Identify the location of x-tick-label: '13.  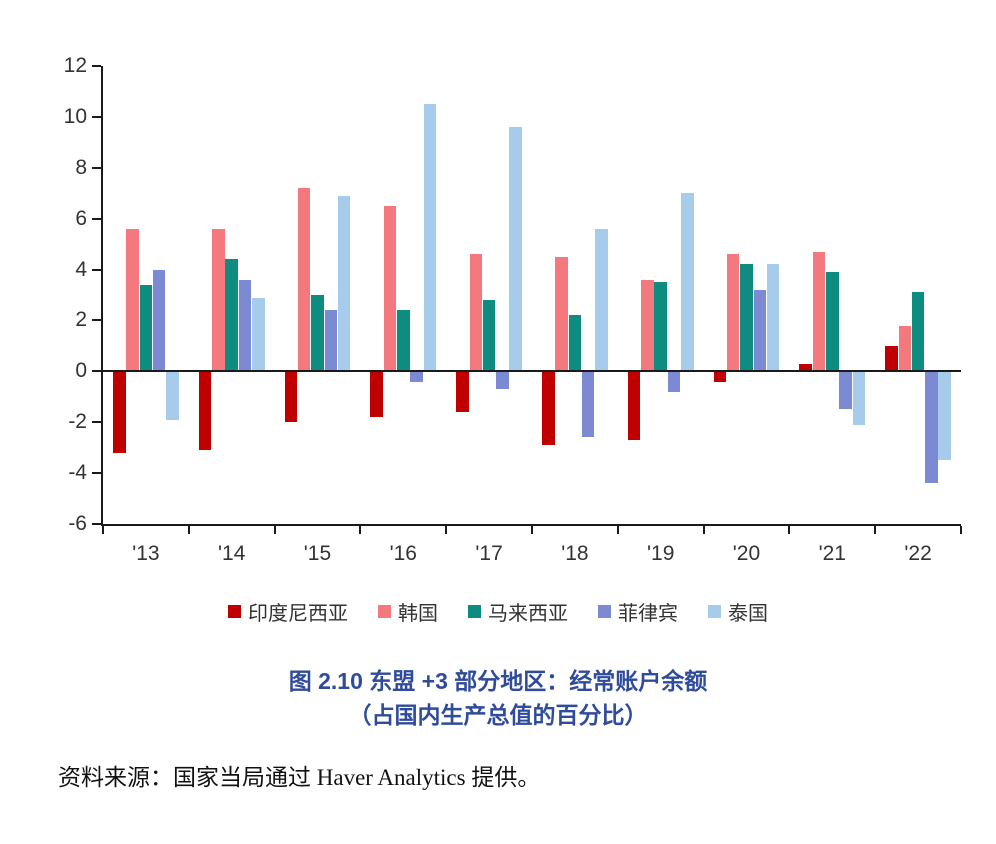
(146, 553).